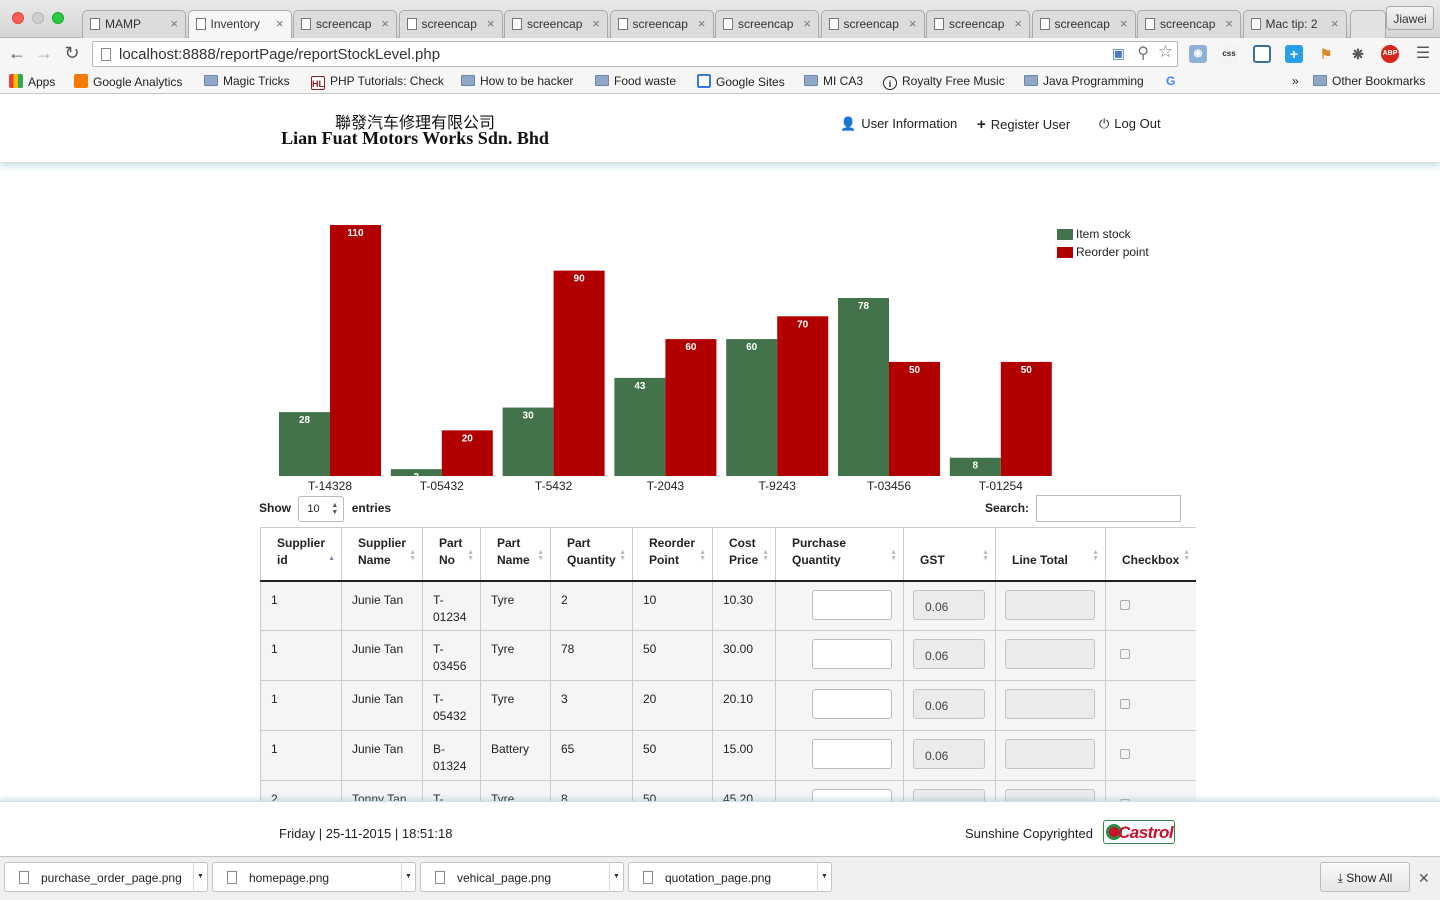 Image resolution: width=1440 pixels, height=900 pixels. What do you see at coordinates (672, 554) in the screenshot?
I see `column-header: Reorder Point ▲ ▼` at bounding box center [672, 554].